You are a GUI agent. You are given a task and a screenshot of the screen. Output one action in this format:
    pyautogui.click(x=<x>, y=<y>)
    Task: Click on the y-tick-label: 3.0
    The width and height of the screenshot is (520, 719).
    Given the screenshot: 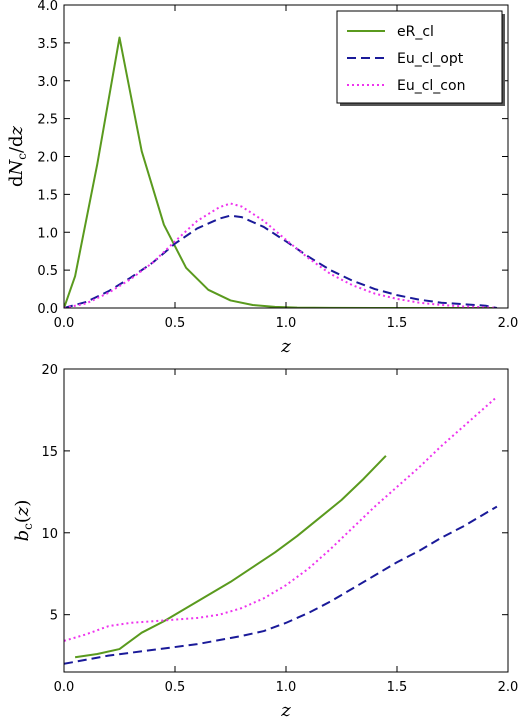 What is the action you would take?
    pyautogui.click(x=47, y=82)
    